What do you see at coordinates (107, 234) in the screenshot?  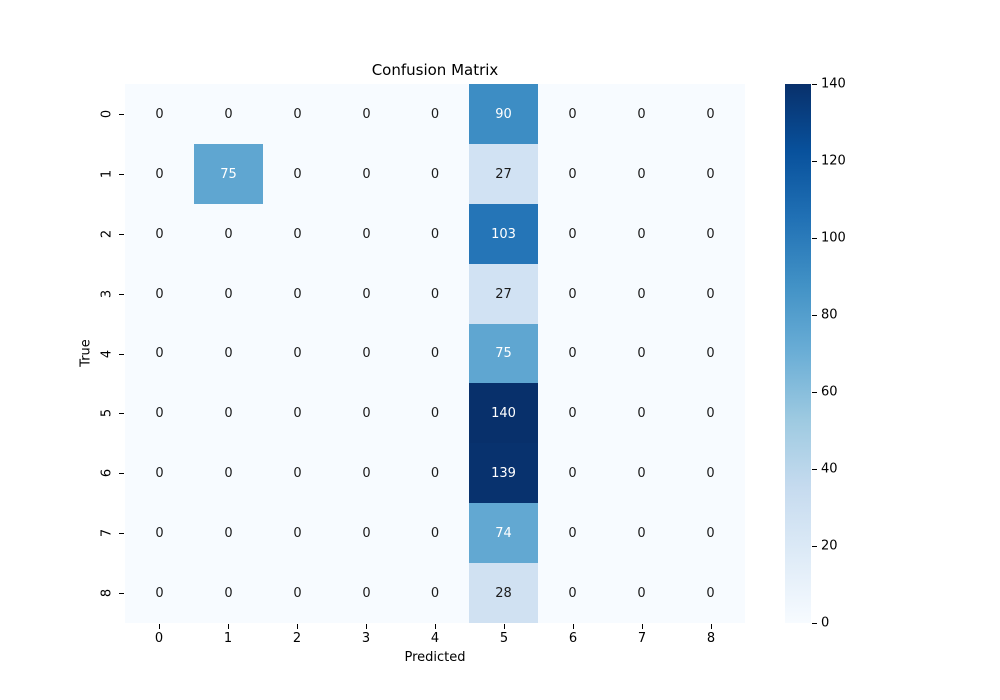 I see `y-tick-label: 2` at bounding box center [107, 234].